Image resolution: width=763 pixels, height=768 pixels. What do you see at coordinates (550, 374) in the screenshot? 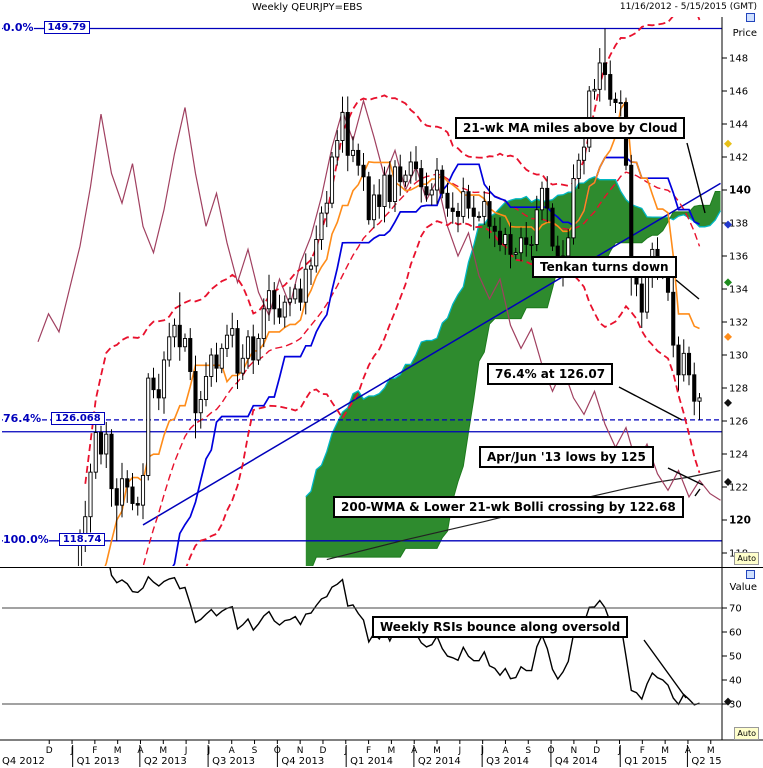
I see `annotation-box: 76.4% at 126.07` at bounding box center [550, 374].